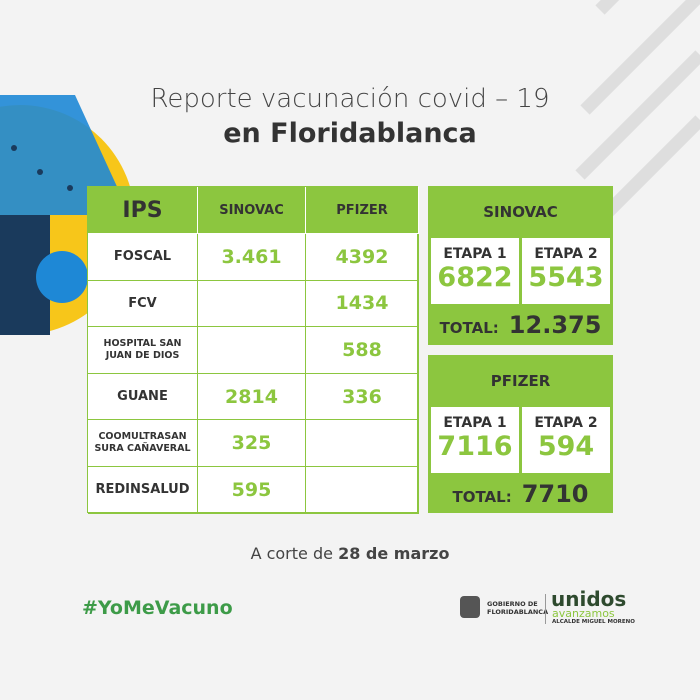 Image resolution: width=700 pixels, height=700 pixels. I want to click on cell-value: 595, so click(252, 490).